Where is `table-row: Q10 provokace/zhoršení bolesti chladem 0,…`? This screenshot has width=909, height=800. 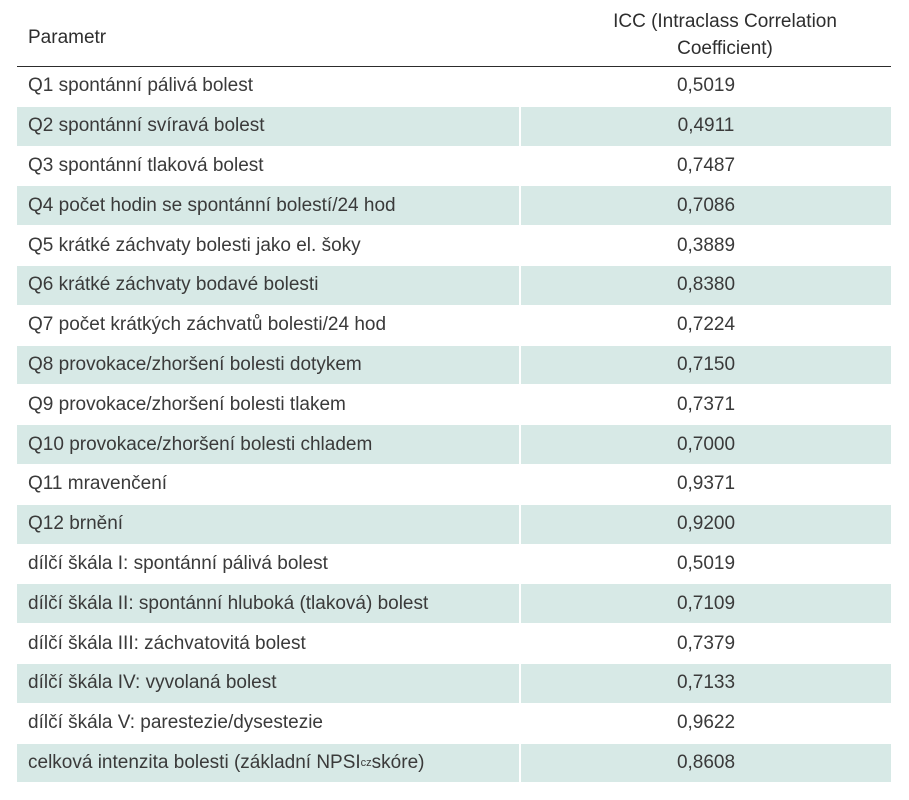 table-row: Q10 provokace/zhoršení bolesti chladem 0,… is located at coordinates (454, 445).